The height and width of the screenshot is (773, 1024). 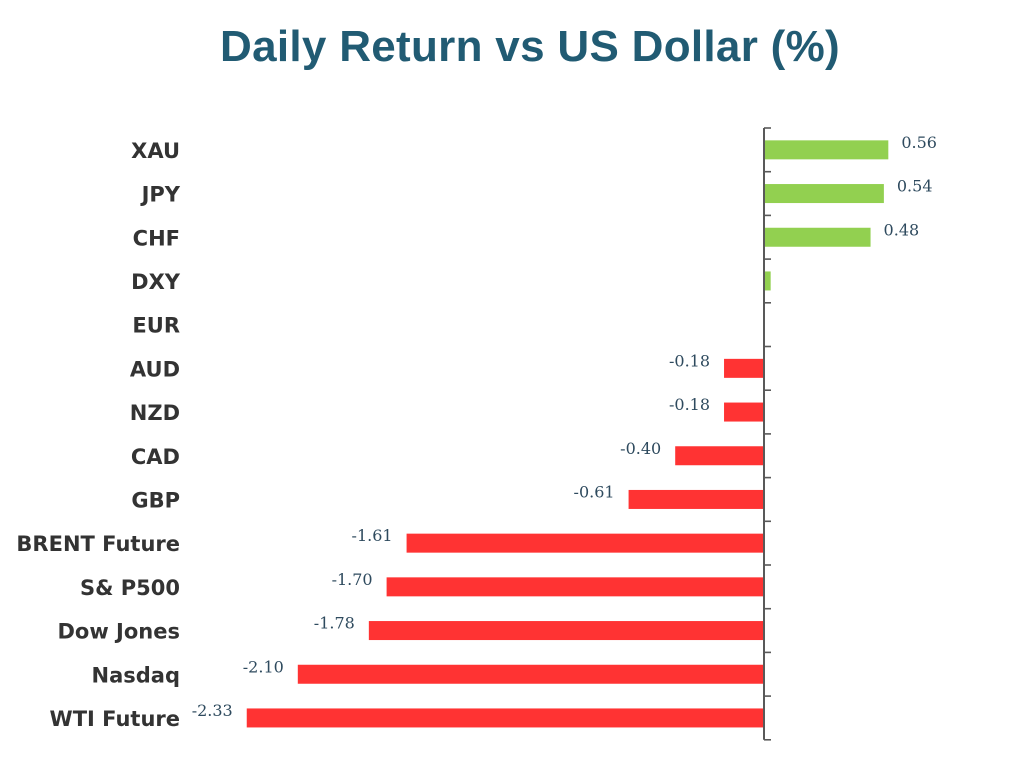 I want to click on value-label: 0.54, so click(x=915, y=186).